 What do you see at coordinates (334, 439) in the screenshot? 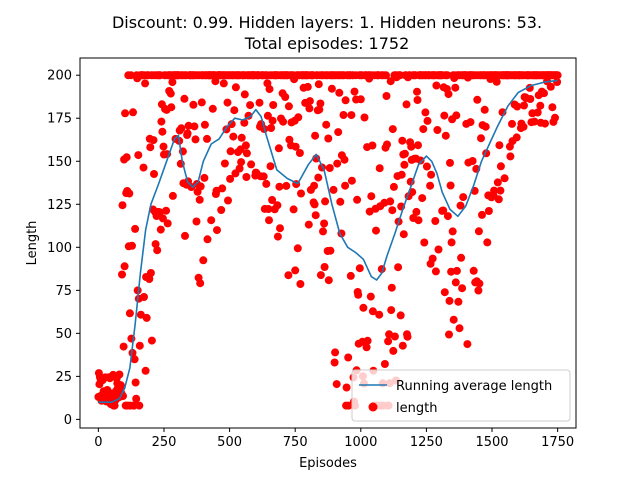
I see `x-axis: 0 250 500 750 1000 1250 1500 1750` at bounding box center [334, 439].